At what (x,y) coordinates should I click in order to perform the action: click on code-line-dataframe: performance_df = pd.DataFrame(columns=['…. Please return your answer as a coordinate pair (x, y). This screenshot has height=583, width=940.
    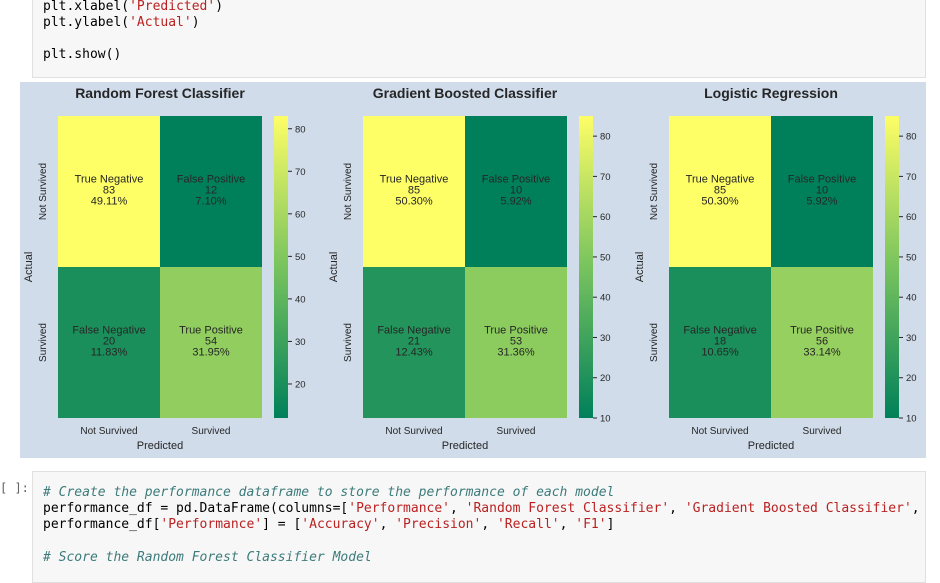
    Looking at the image, I should click on (481, 508).